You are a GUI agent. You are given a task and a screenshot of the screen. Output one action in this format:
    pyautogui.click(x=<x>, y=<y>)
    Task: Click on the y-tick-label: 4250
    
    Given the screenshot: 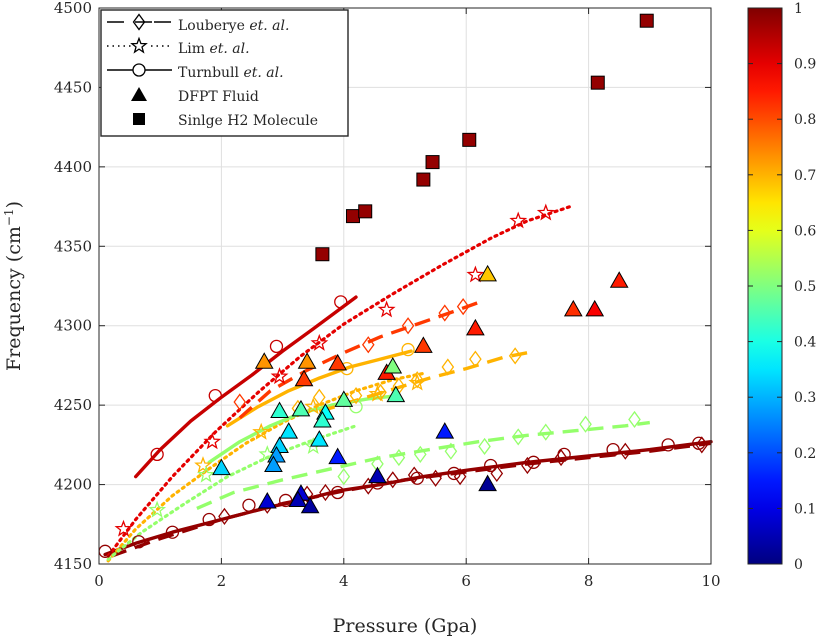 What is the action you would take?
    pyautogui.click(x=73, y=405)
    